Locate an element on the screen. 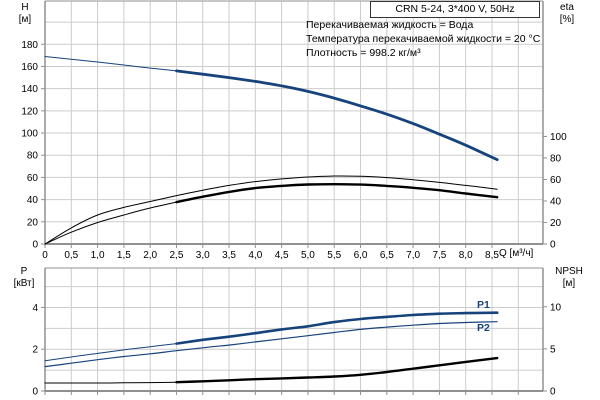 Image resolution: width=600 pixels, height=400 pixels. svg-text: 140 is located at coordinates (29, 89).